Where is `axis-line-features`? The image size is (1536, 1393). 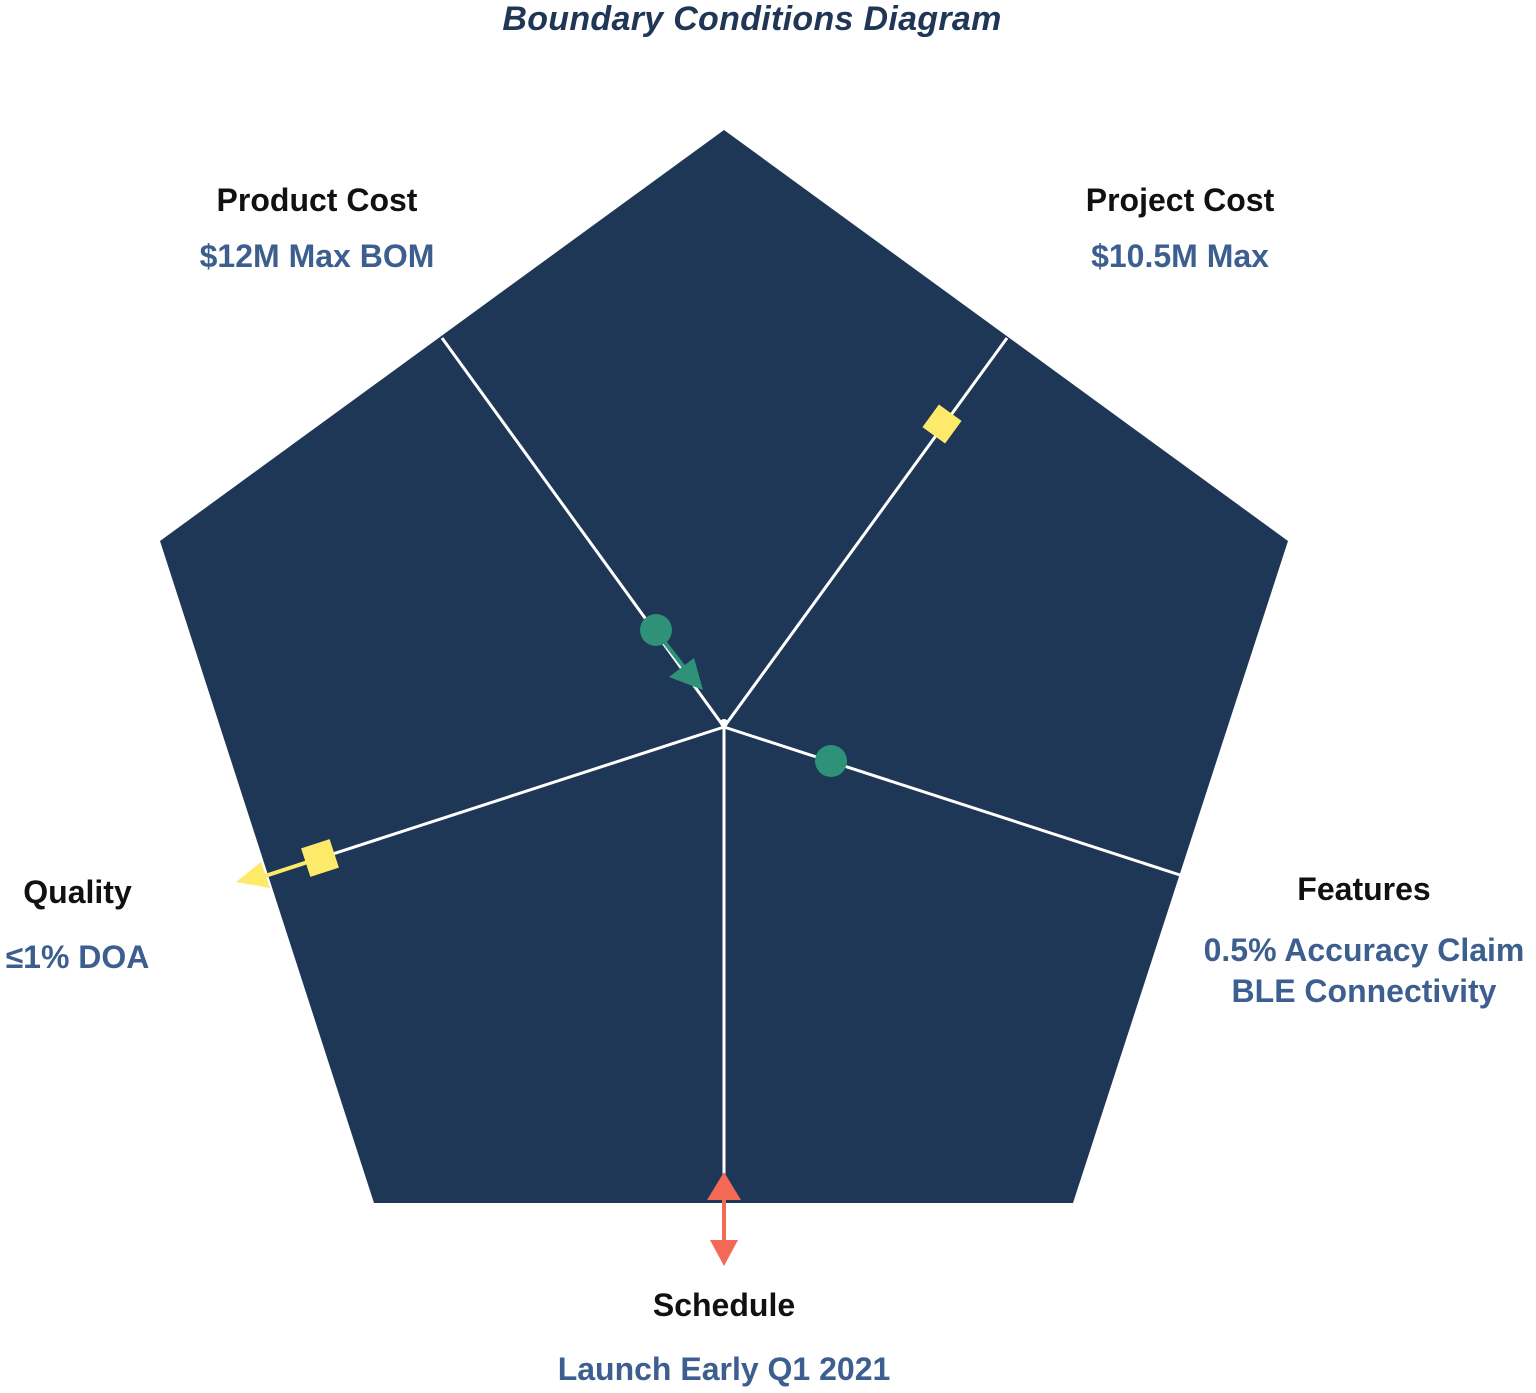
axis-line-features is located at coordinates (952, 801).